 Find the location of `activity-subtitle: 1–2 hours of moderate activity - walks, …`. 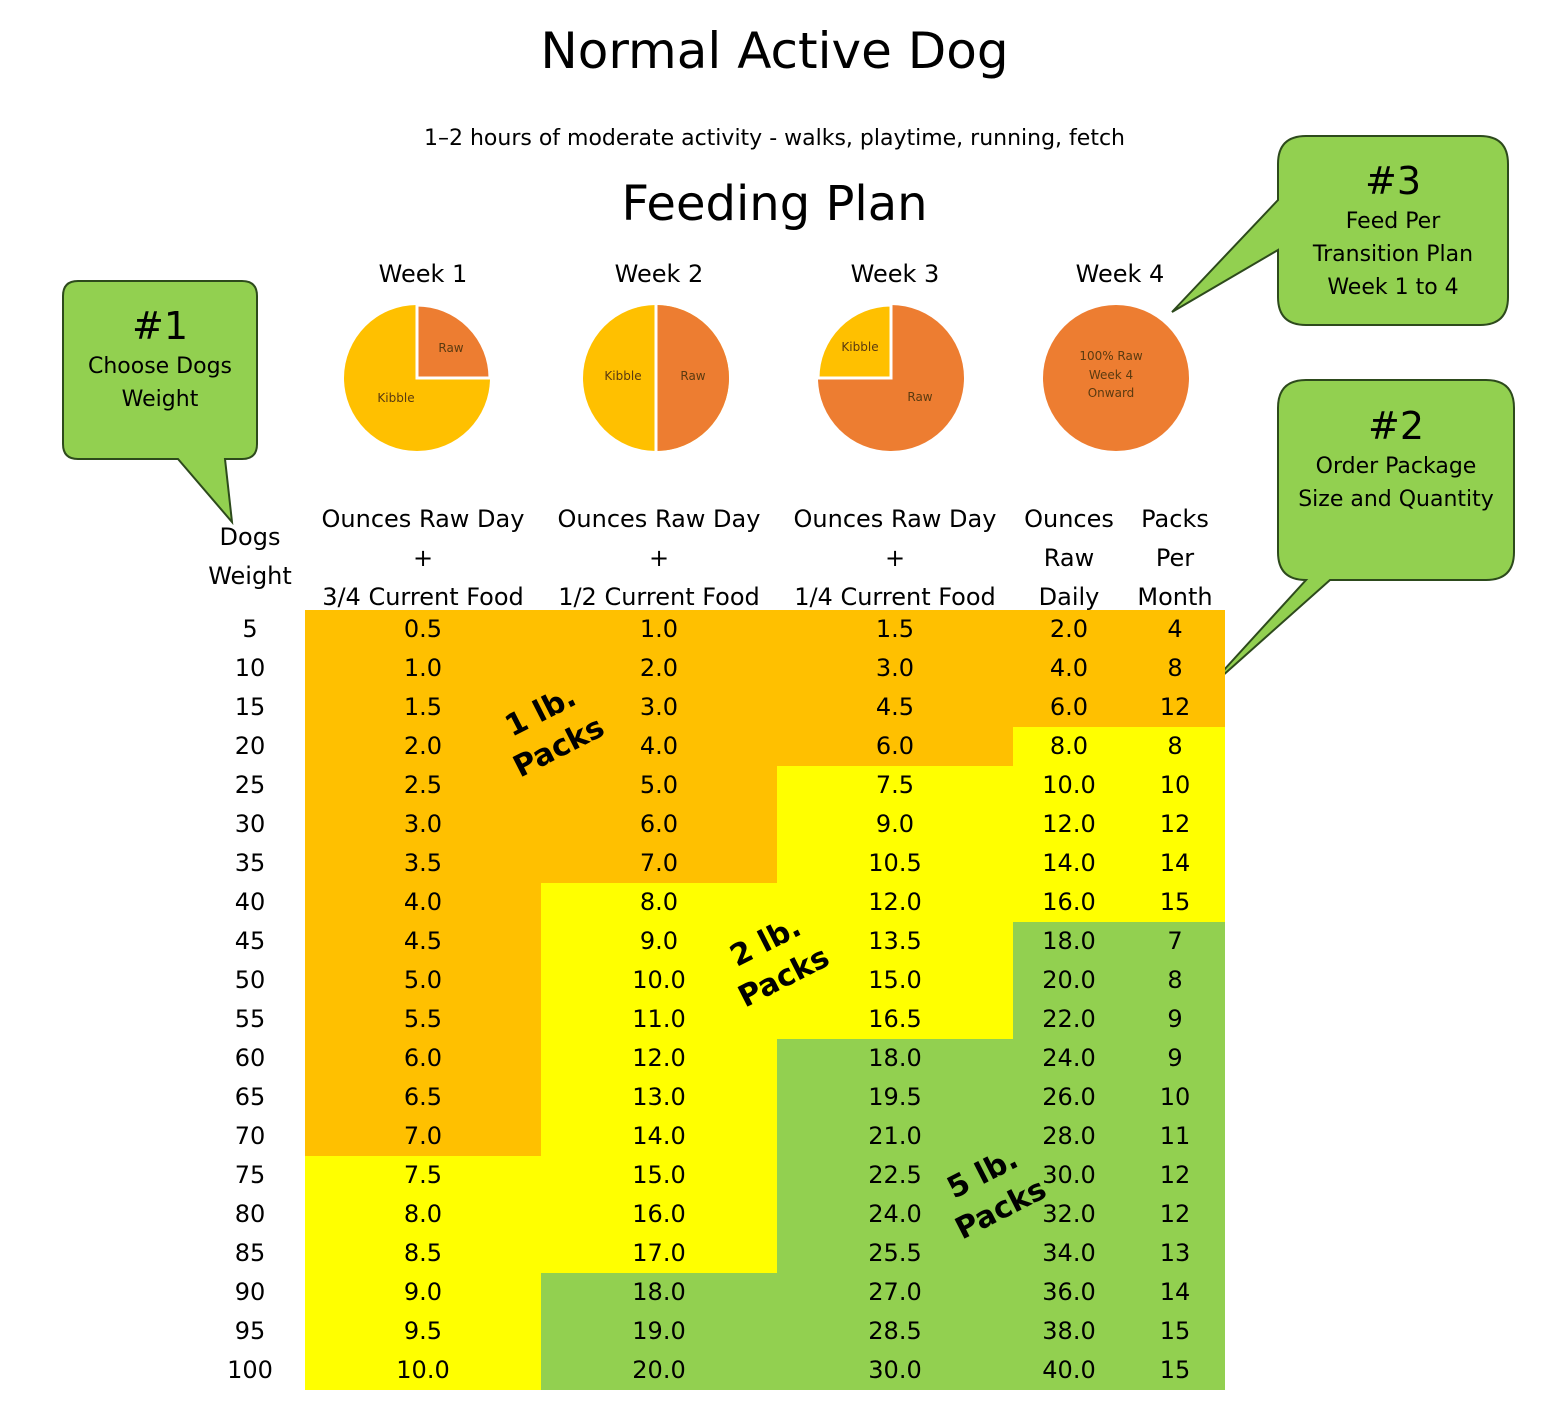

activity-subtitle: 1–2 hours of moderate activity - walks, … is located at coordinates (774, 138).